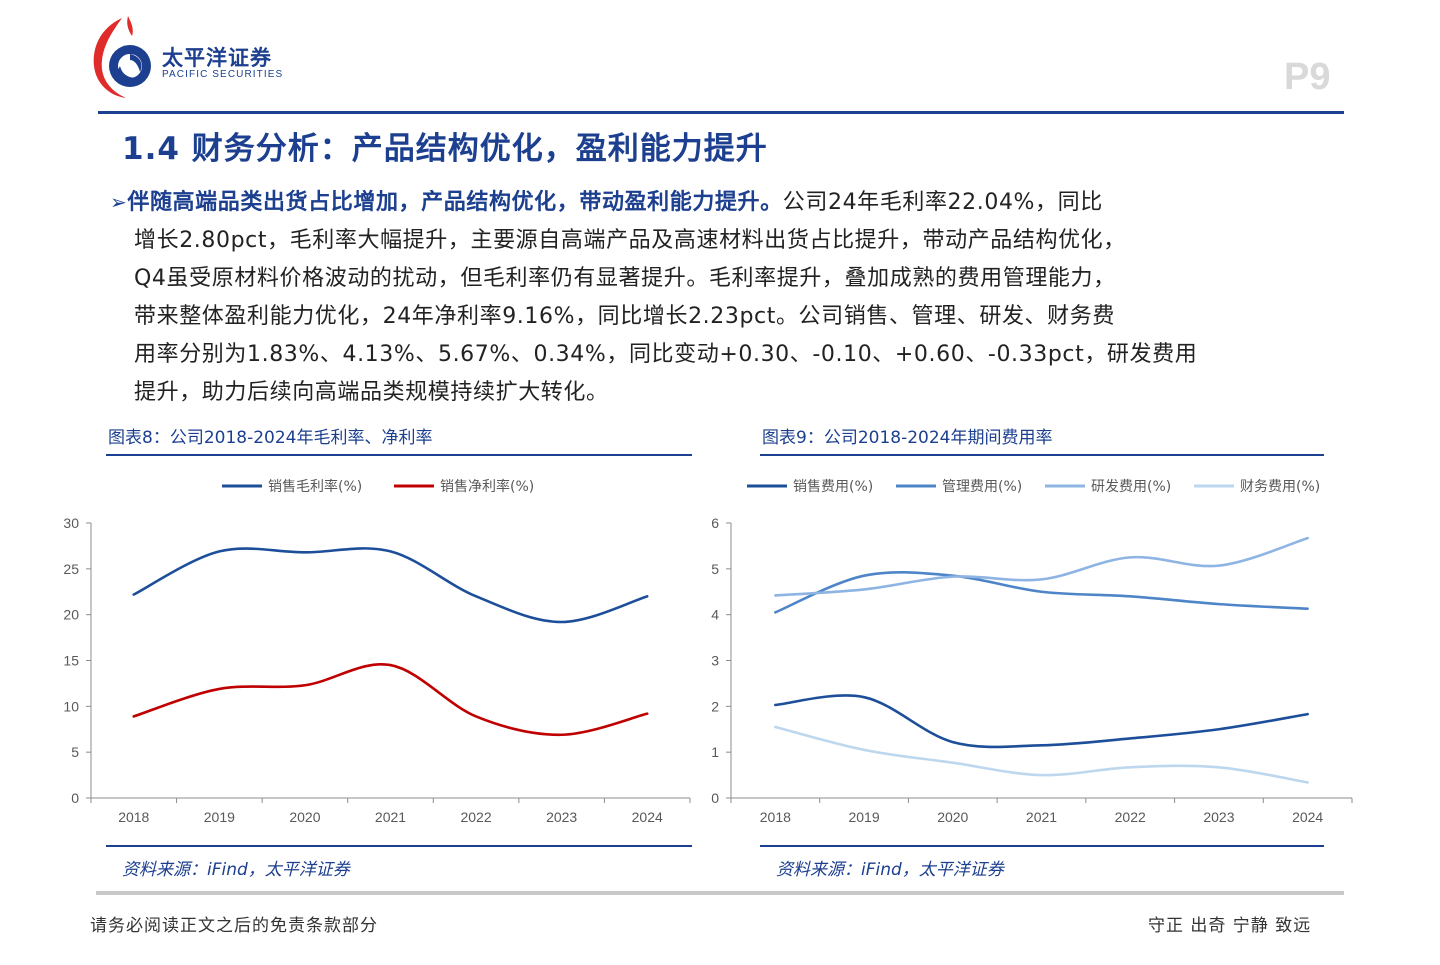 This screenshot has height=965, width=1440. I want to click on logo-mark-icon, so click(122, 57).